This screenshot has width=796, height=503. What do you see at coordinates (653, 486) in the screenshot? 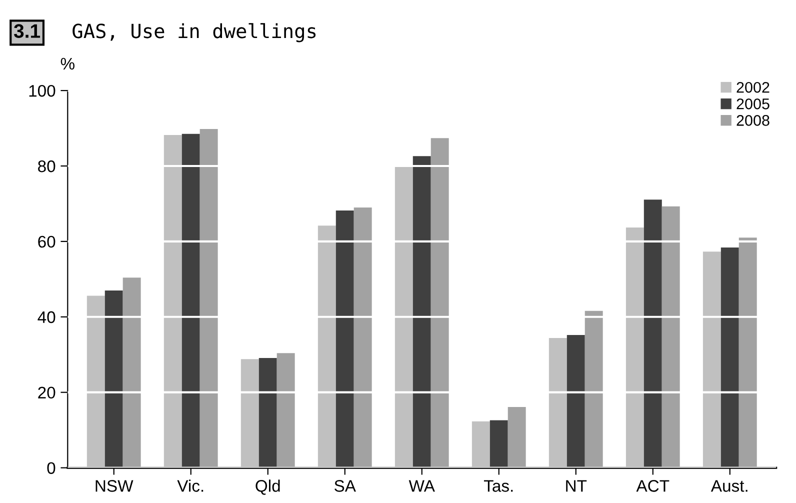
I see `x-tick-label: ACT` at bounding box center [653, 486].